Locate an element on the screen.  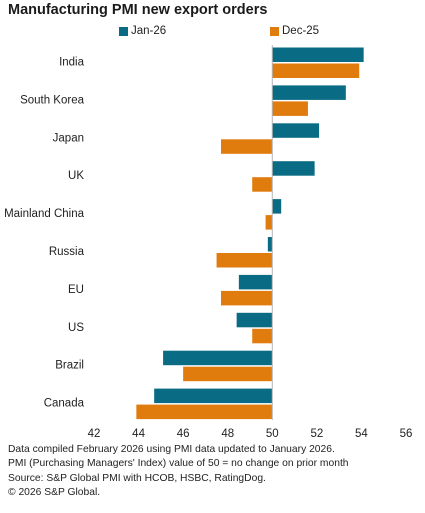
x-tick-label: 56 is located at coordinates (406, 434).